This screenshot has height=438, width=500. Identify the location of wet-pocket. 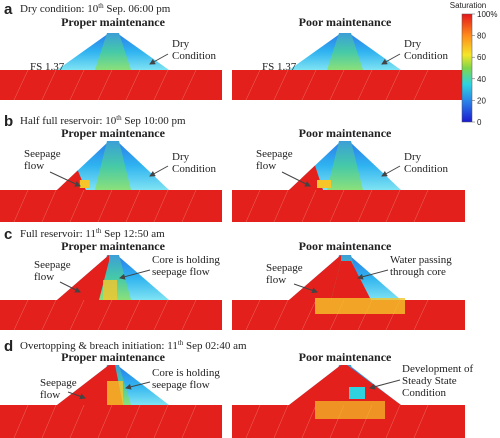
(357, 393).